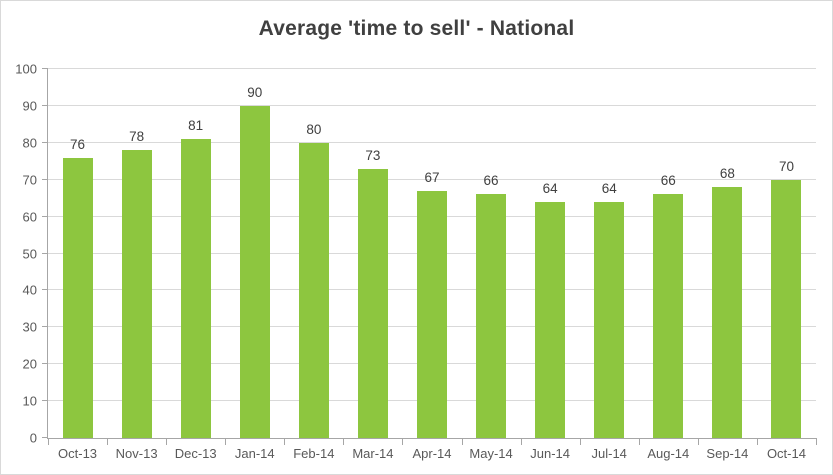 The width and height of the screenshot is (833, 475). What do you see at coordinates (33, 438) in the screenshot?
I see `y-axis-label: 0` at bounding box center [33, 438].